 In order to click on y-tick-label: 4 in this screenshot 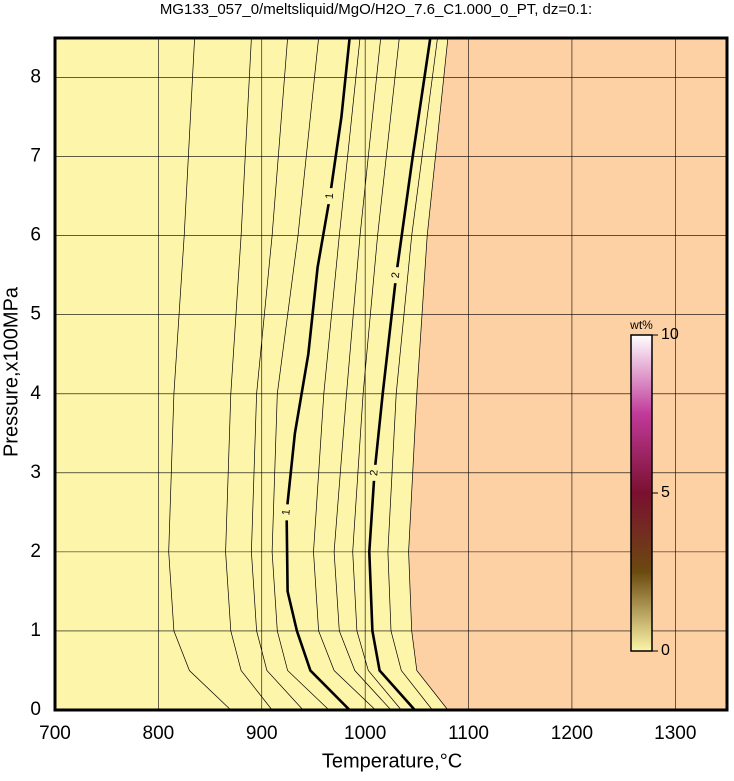, I will do `click(35, 393)`.